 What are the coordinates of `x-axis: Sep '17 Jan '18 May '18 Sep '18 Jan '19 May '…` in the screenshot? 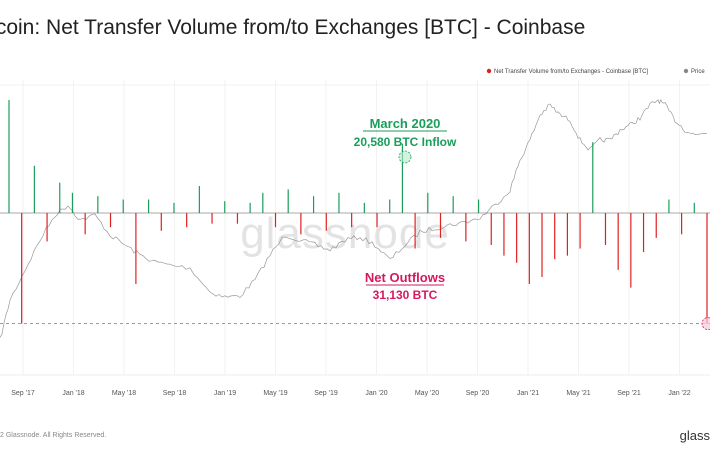 It's located at (351, 393).